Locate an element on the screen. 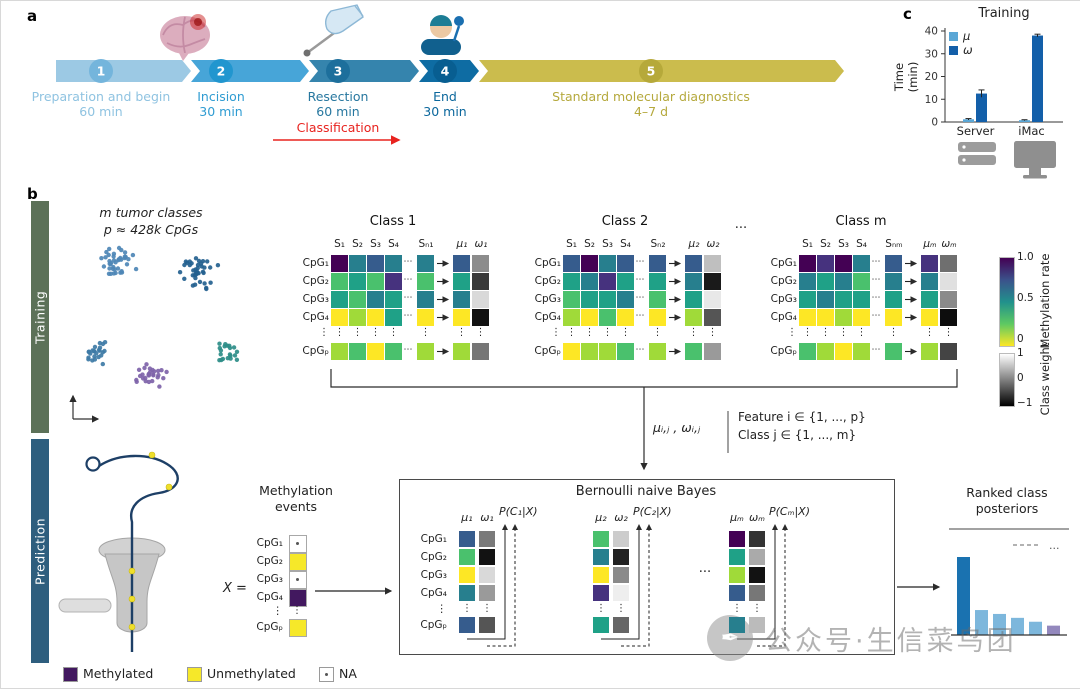 This screenshot has height=689, width=1080. aggregation-bracket is located at coordinates (644, 378).